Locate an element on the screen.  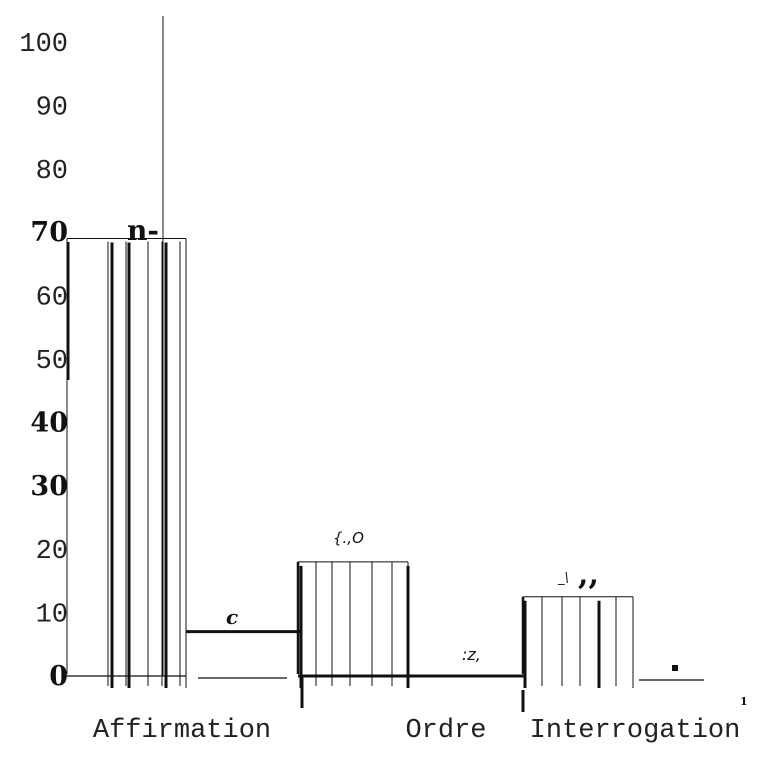
category-label-interrogation: Interrogation is located at coordinates (635, 731).